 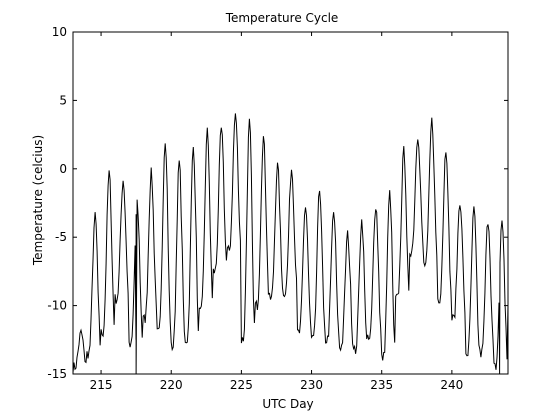 I want to click on x-tick-label: 225, so click(x=241, y=385).